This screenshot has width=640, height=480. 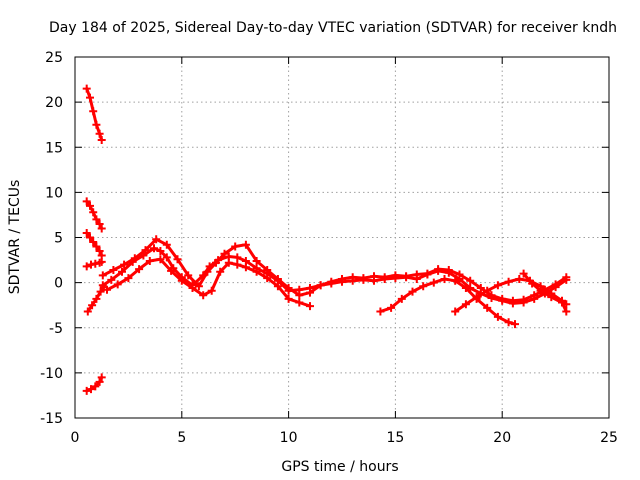 I want to click on y-tick-label: 20, so click(x=54, y=103).